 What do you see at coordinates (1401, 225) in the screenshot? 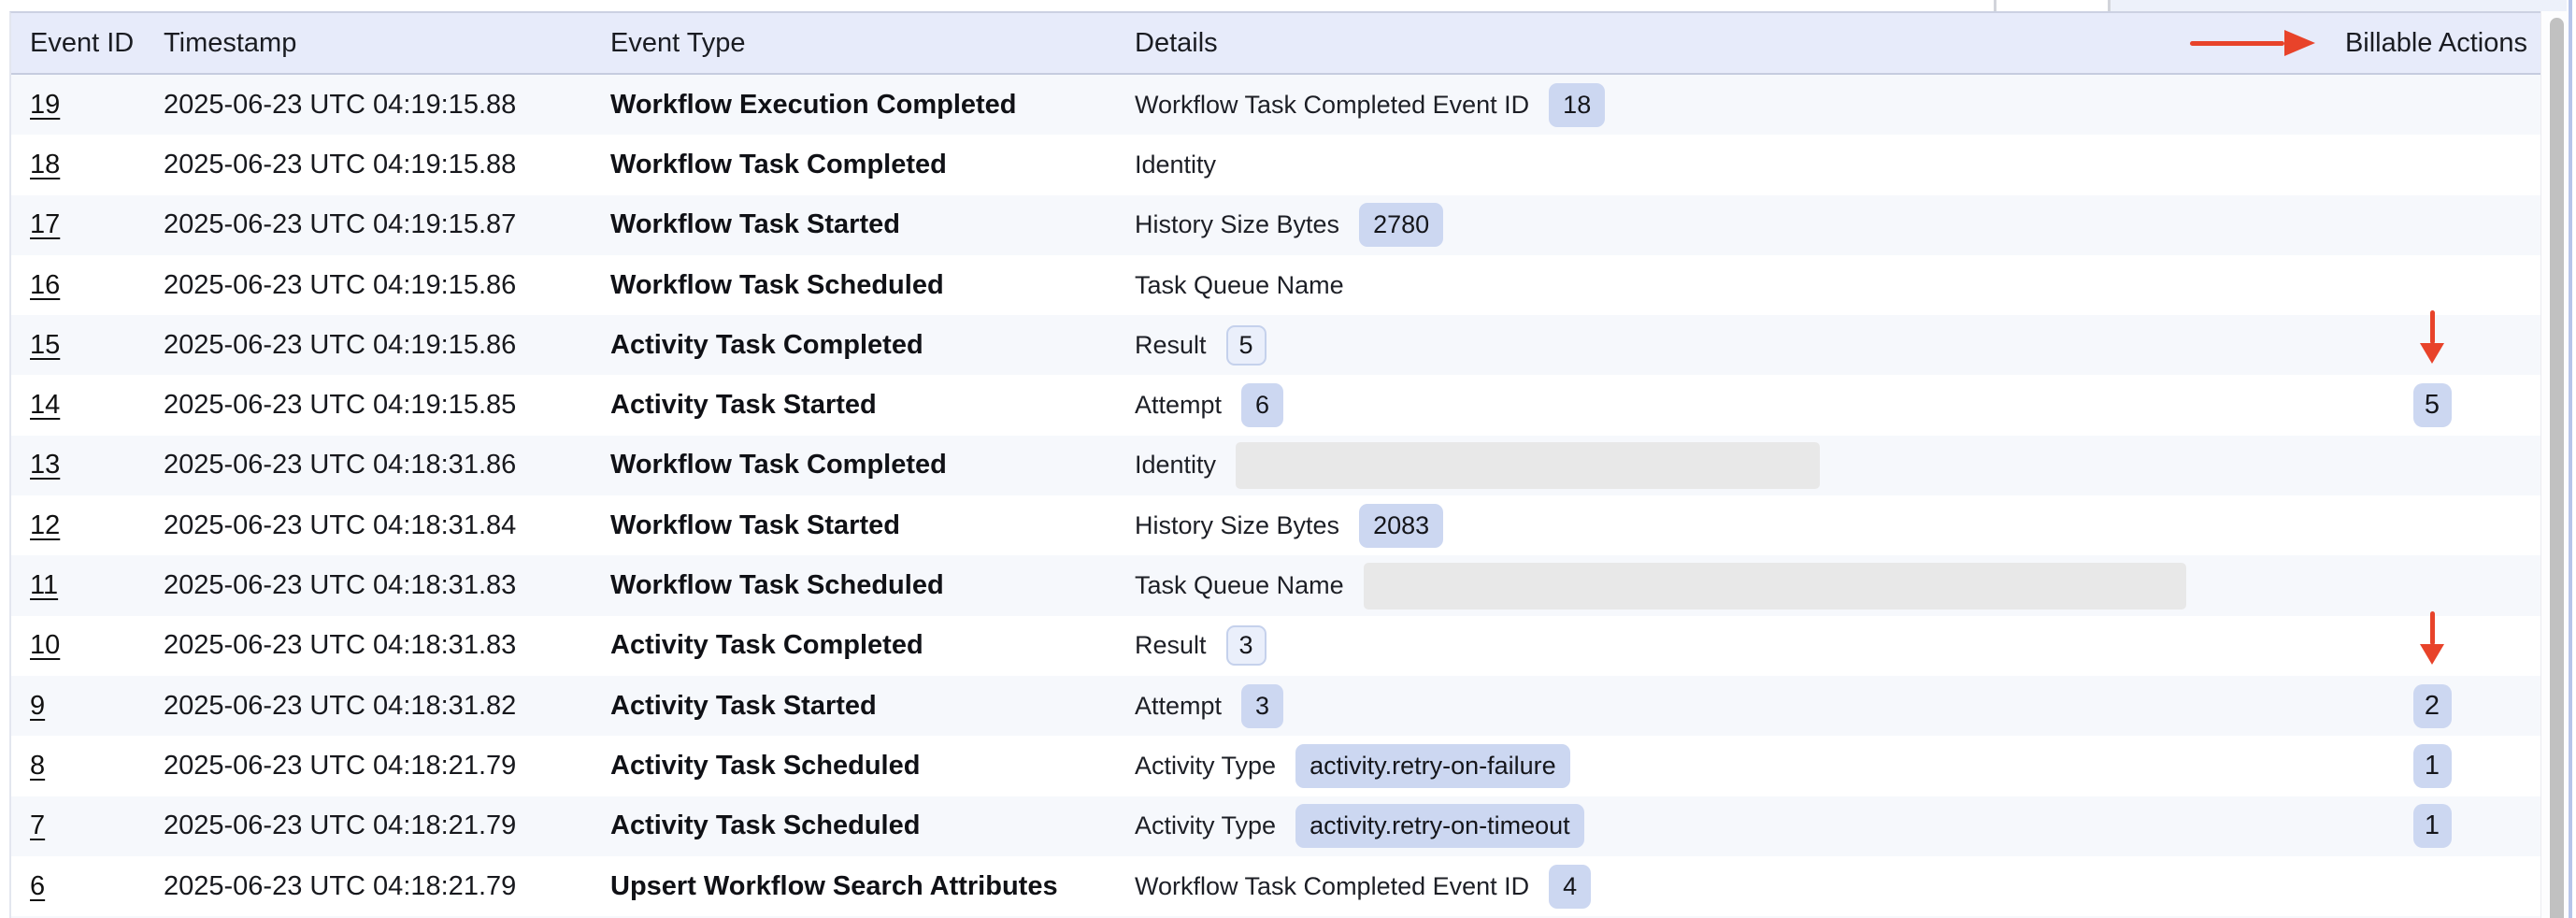
I see `detail-value-badge: 2780` at bounding box center [1401, 225].